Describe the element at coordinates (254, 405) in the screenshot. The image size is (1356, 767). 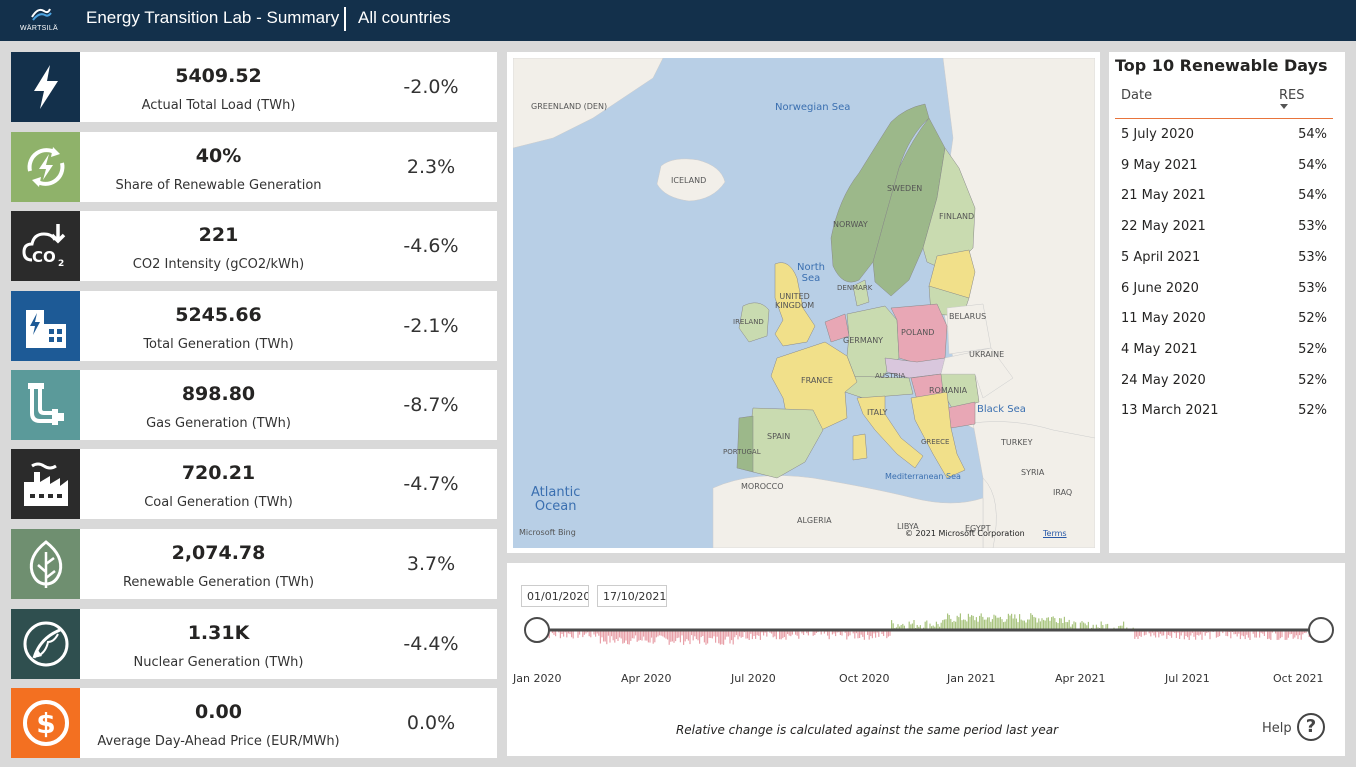
I see `kpi-card-gas-generation: 898.80 Gas Generation (TWh) -8.7%` at that location.